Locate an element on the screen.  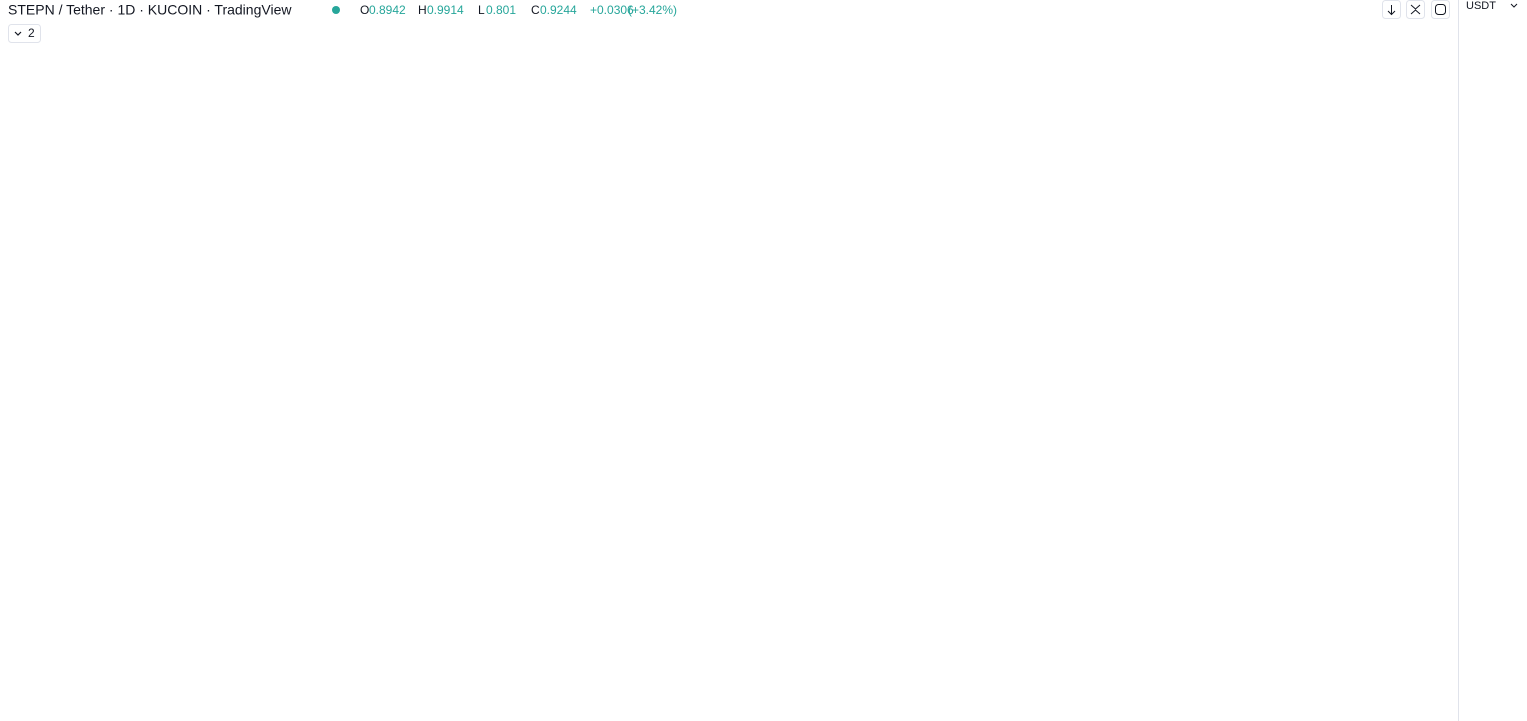
high-label: H is located at coordinates (422, 10).